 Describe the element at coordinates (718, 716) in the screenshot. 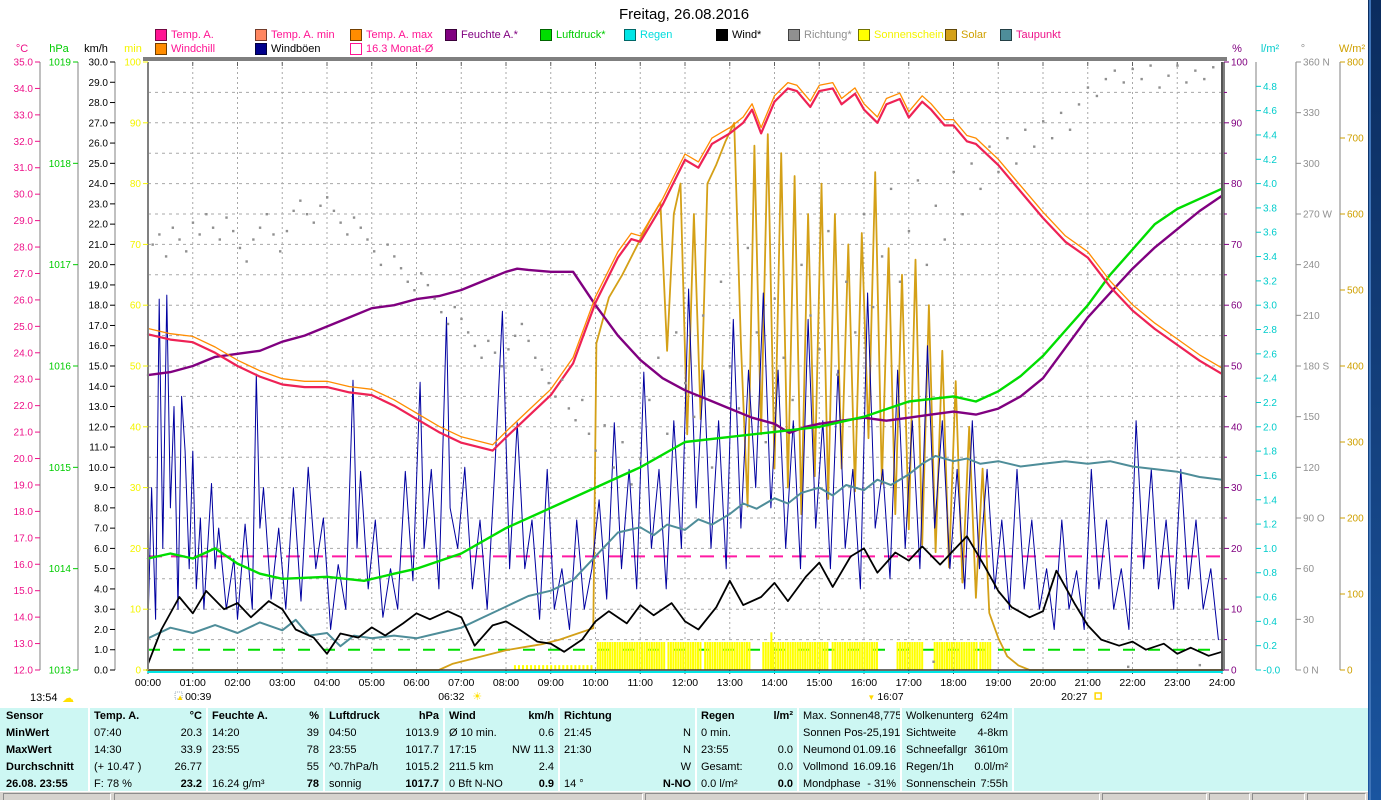

I see `stat-cell: Regen` at that location.